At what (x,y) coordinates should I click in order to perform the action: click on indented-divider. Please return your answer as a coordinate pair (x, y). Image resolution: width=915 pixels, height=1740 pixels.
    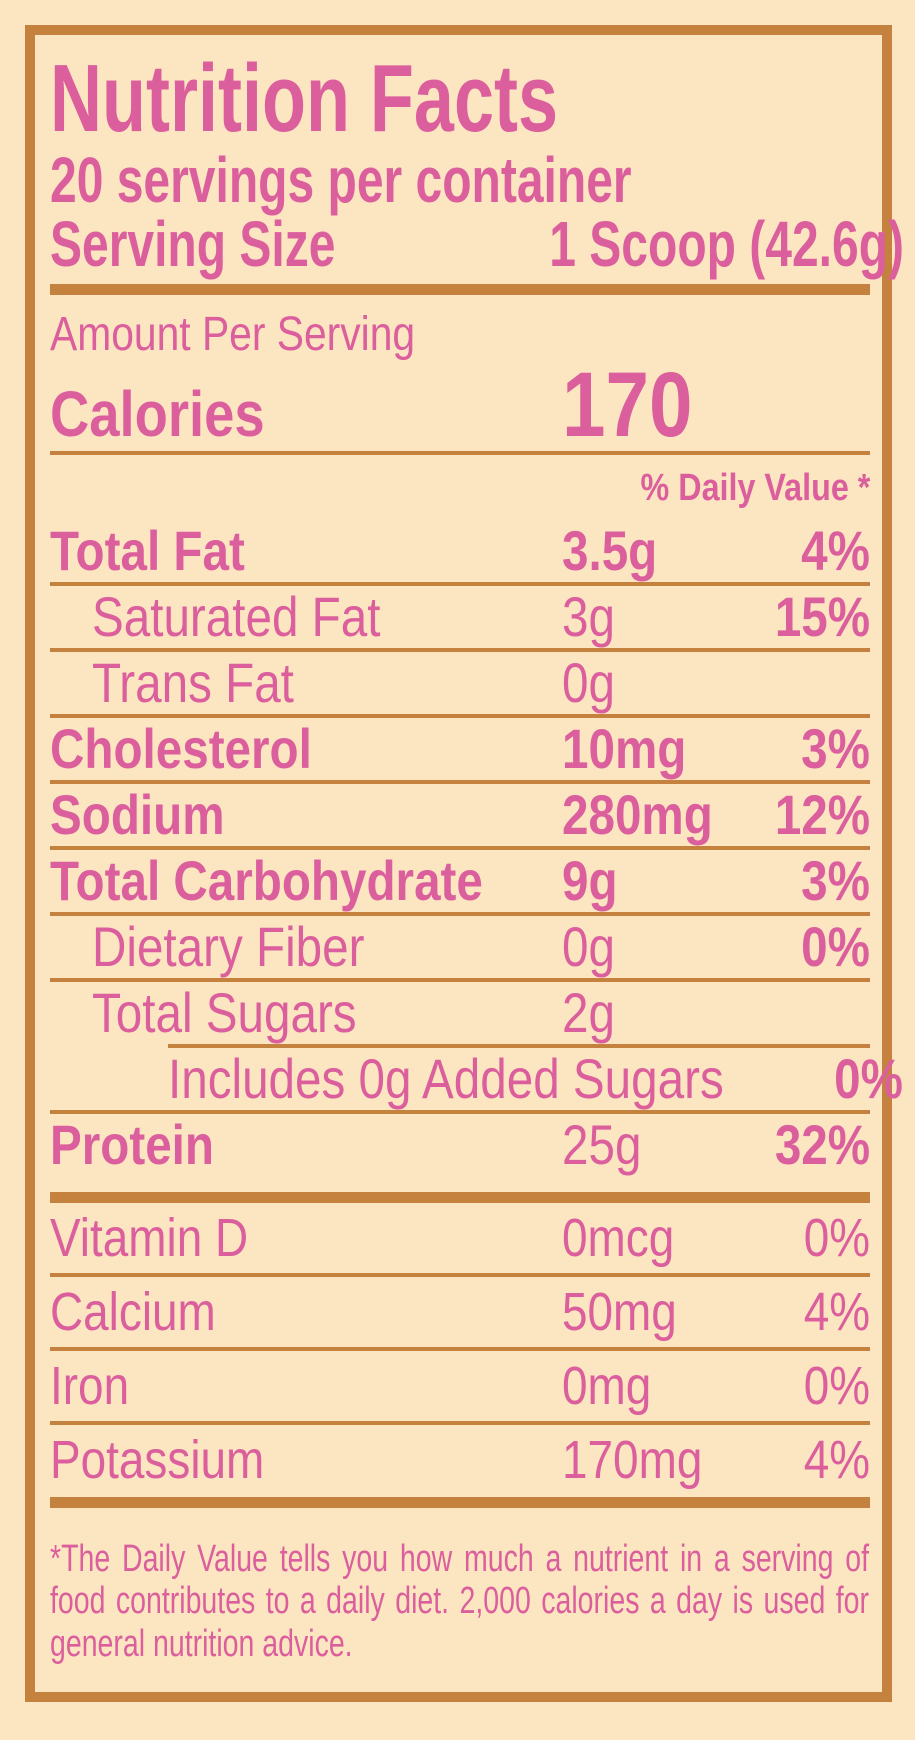
    Looking at the image, I should click on (519, 1045).